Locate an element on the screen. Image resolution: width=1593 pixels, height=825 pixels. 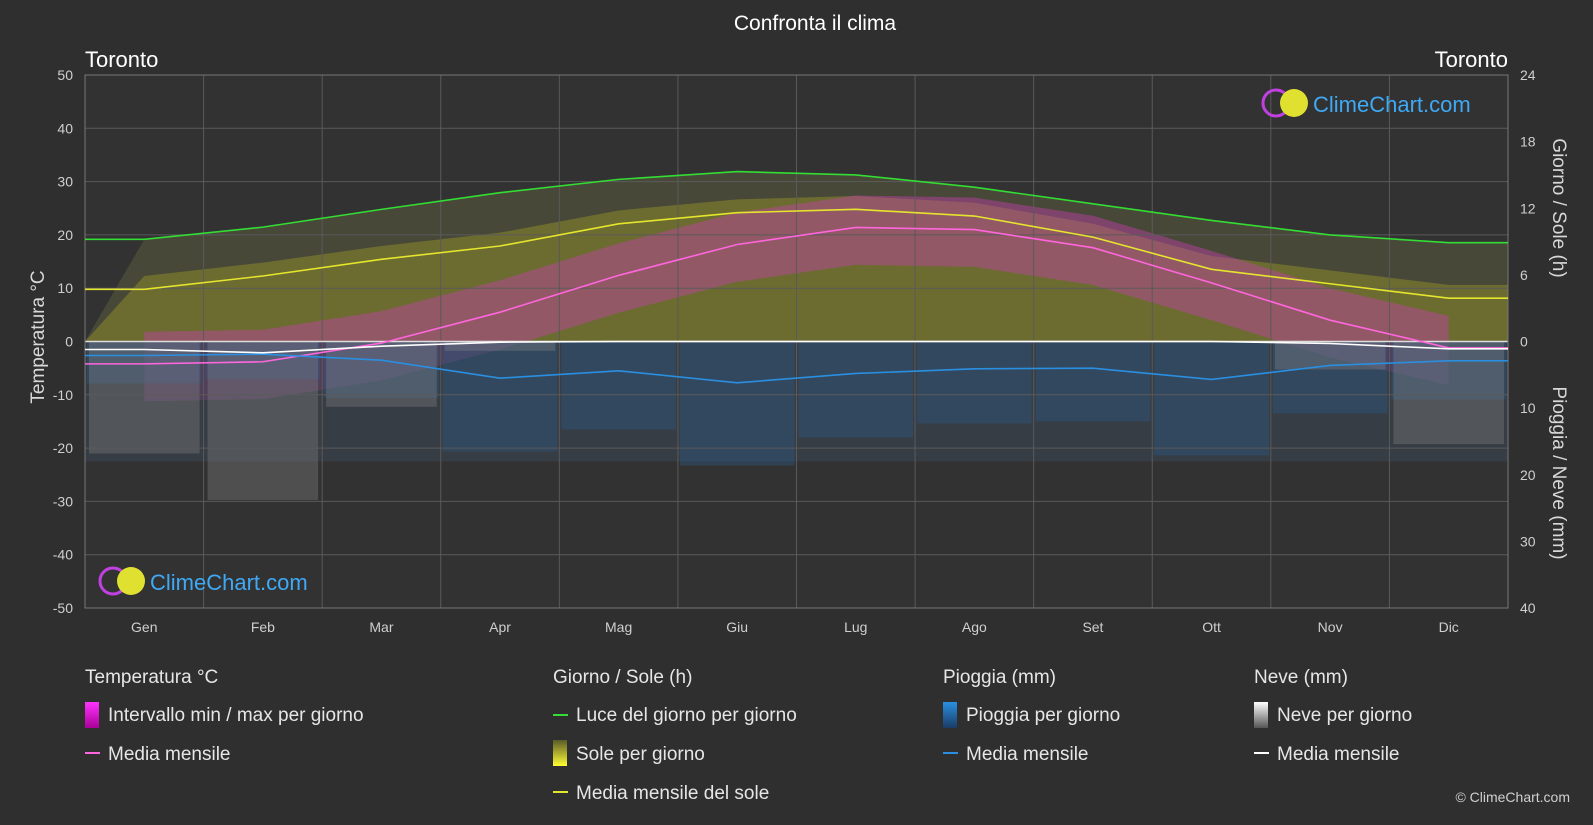
left-tick-label: 50 is located at coordinates (65, 75).